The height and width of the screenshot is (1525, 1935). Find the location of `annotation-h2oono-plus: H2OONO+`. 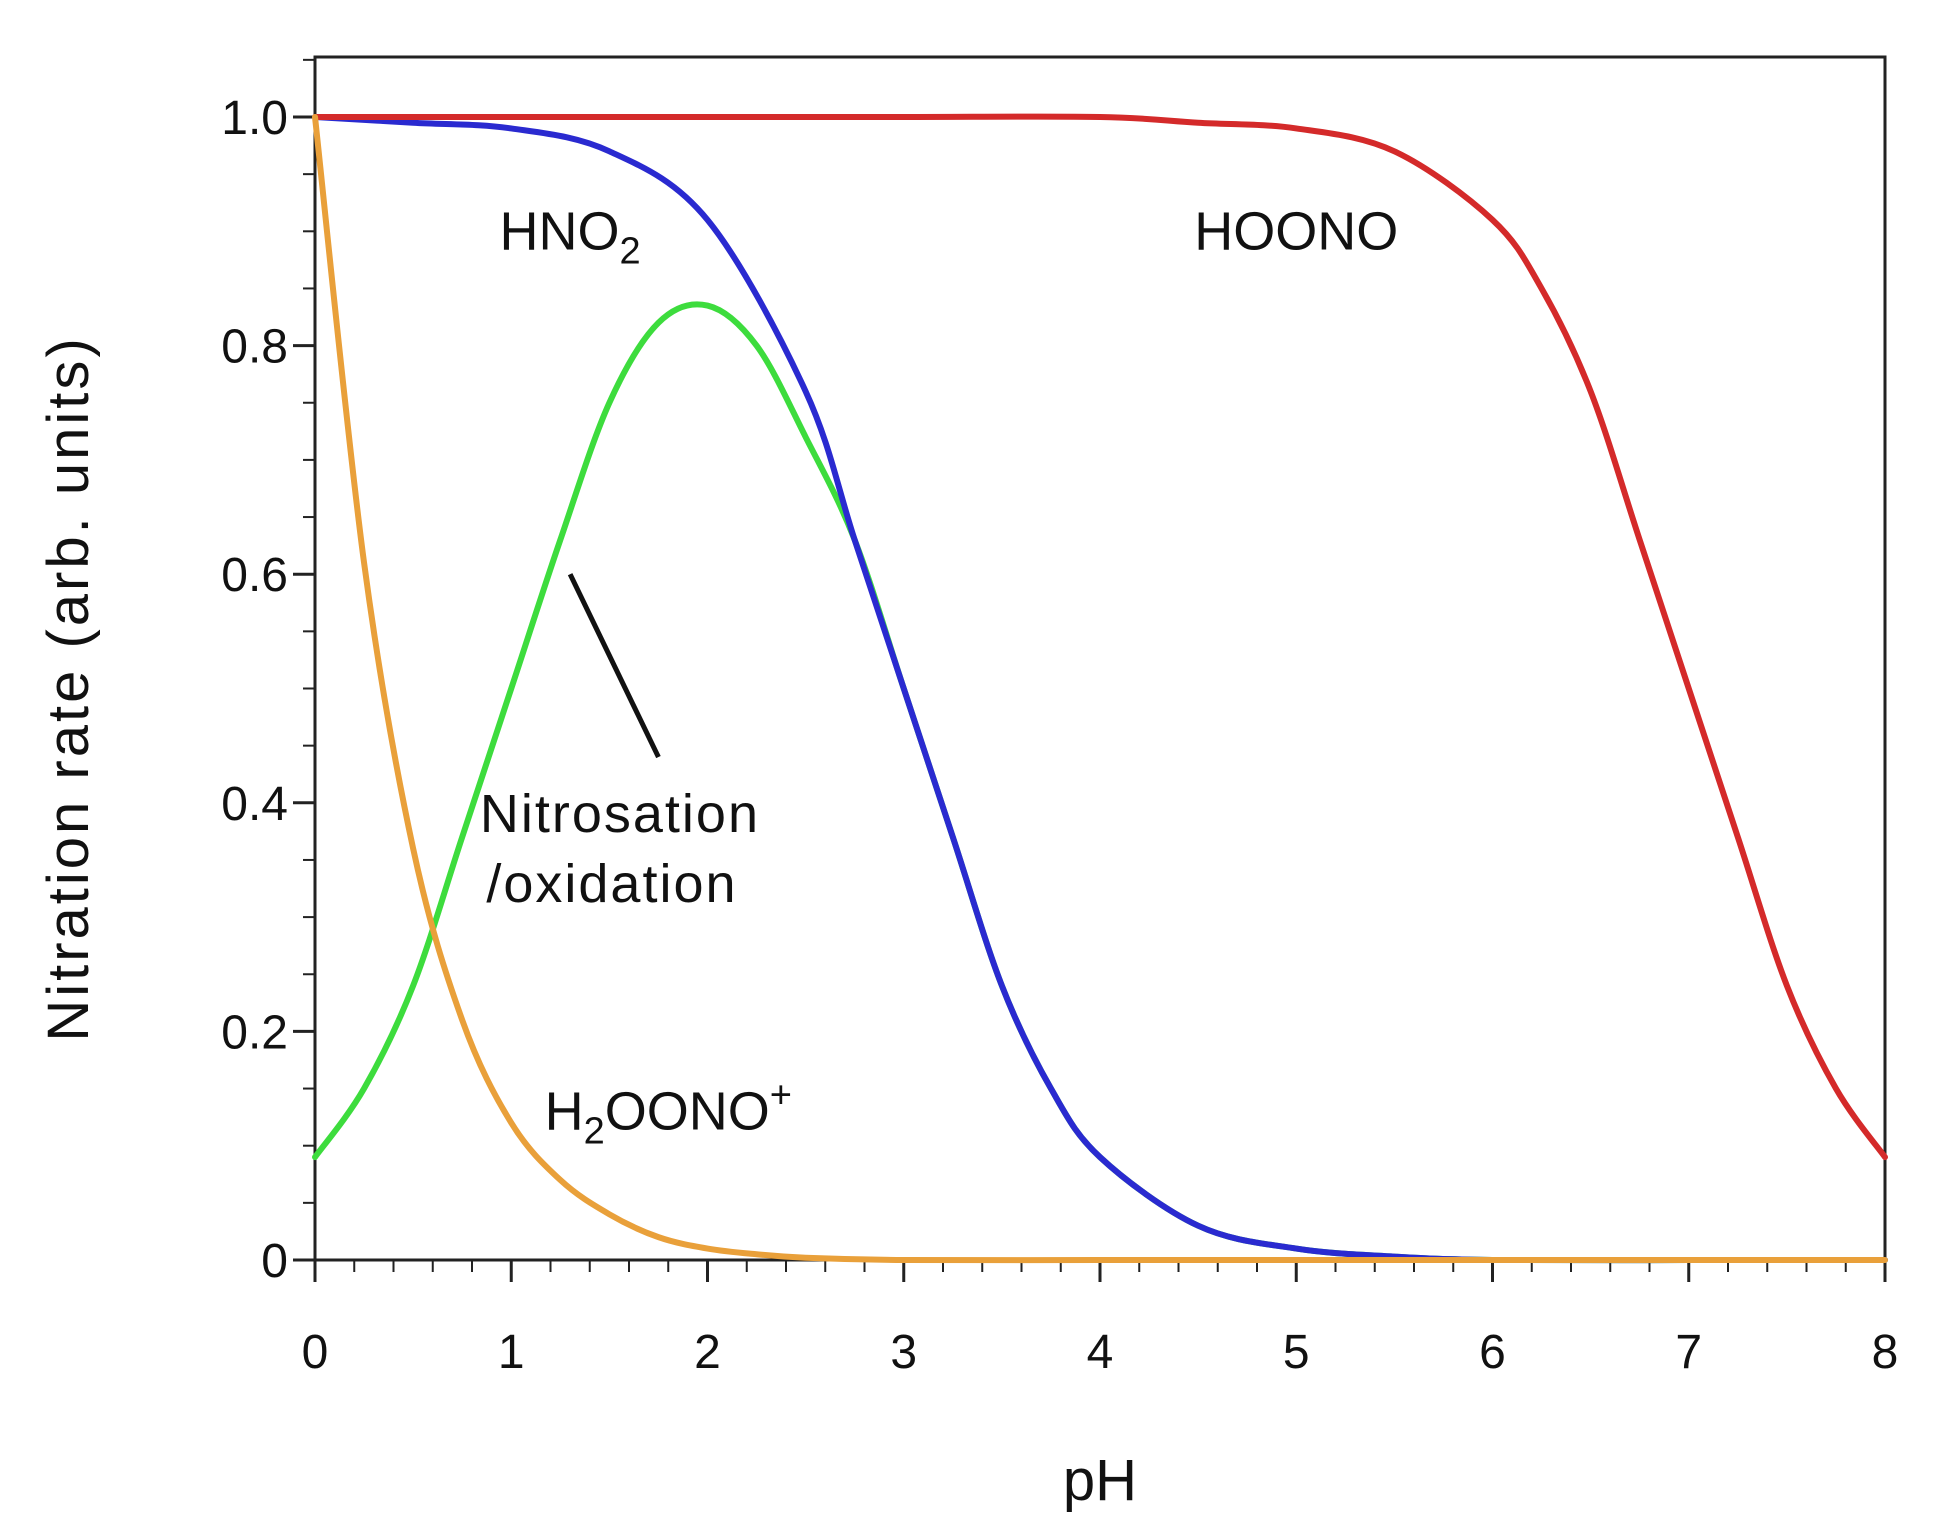

annotation-h2oono-plus: H2OONO+ is located at coordinates (668, 1113).